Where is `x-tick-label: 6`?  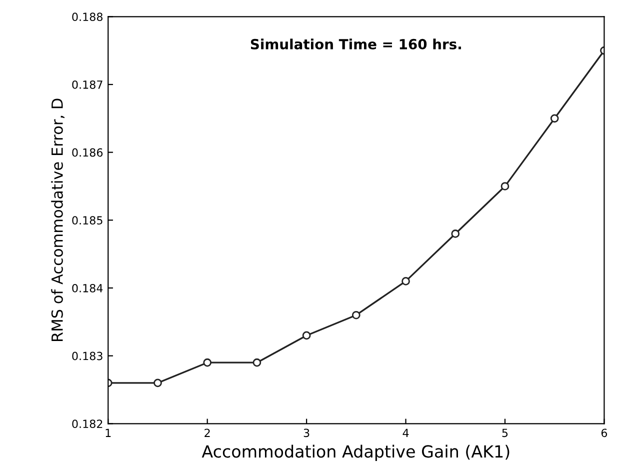 x-tick-label: 6 is located at coordinates (604, 433).